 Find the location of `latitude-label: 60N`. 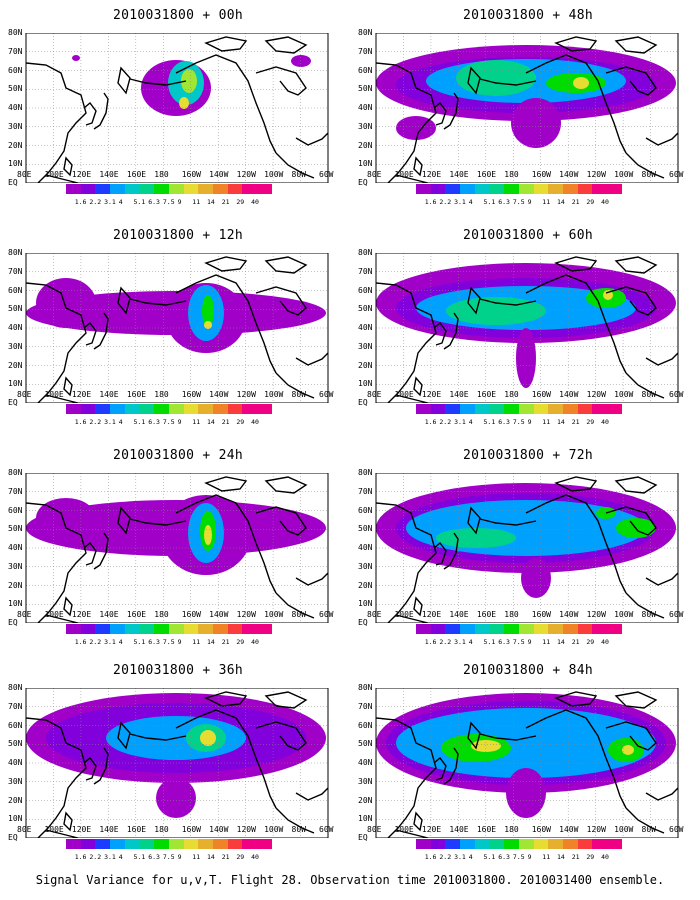

latitude-label: 60N is located at coordinates (15, 290).